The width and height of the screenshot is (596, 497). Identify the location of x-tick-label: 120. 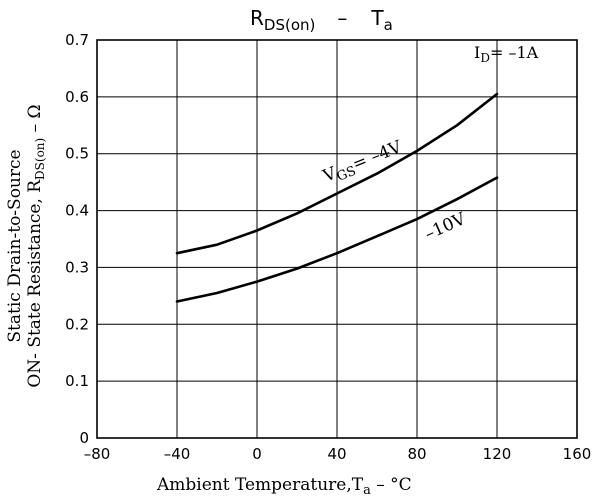
(497, 454).